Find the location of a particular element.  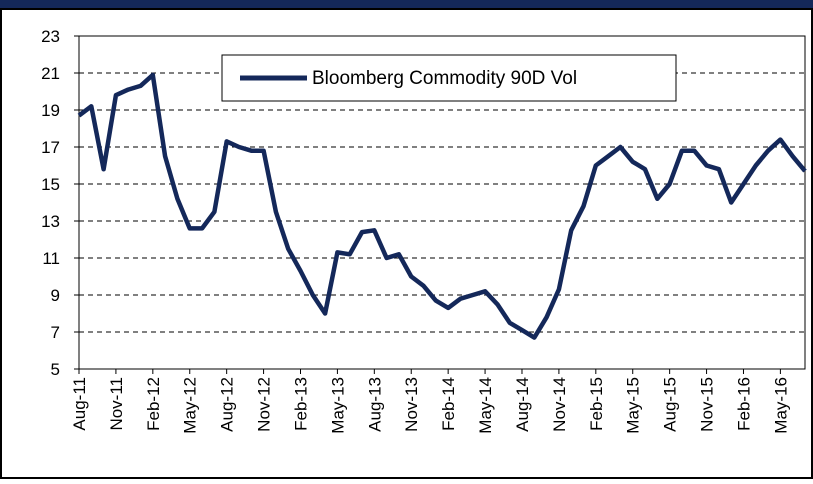

x-tick-label: Nov-12 is located at coordinates (264, 404).